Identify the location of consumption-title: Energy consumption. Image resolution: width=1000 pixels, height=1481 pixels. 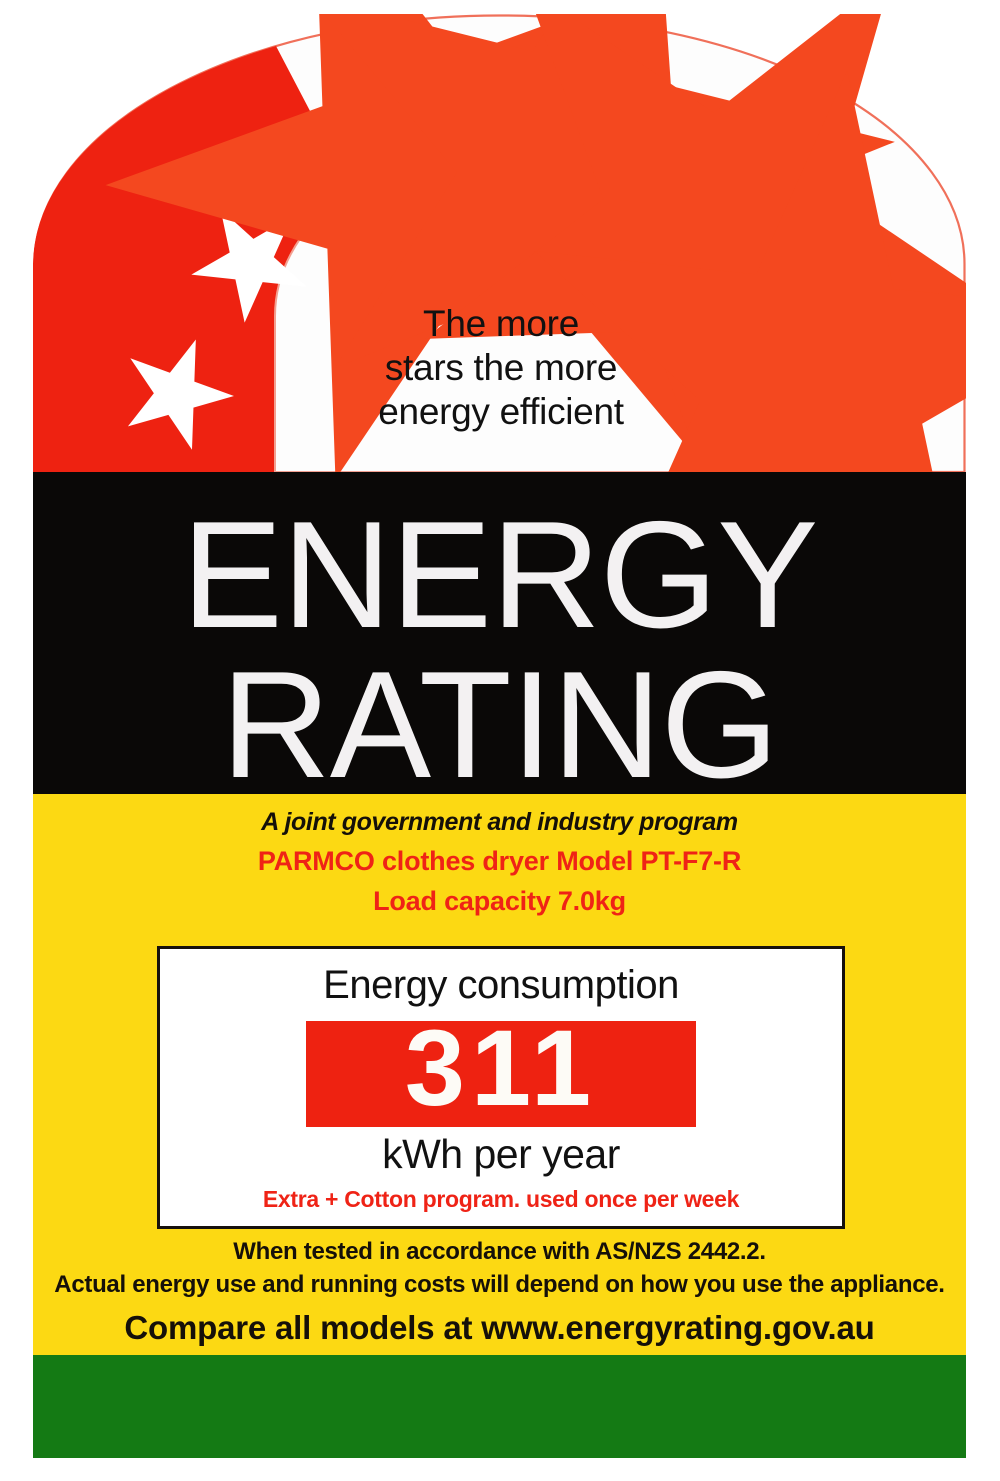
(501, 985).